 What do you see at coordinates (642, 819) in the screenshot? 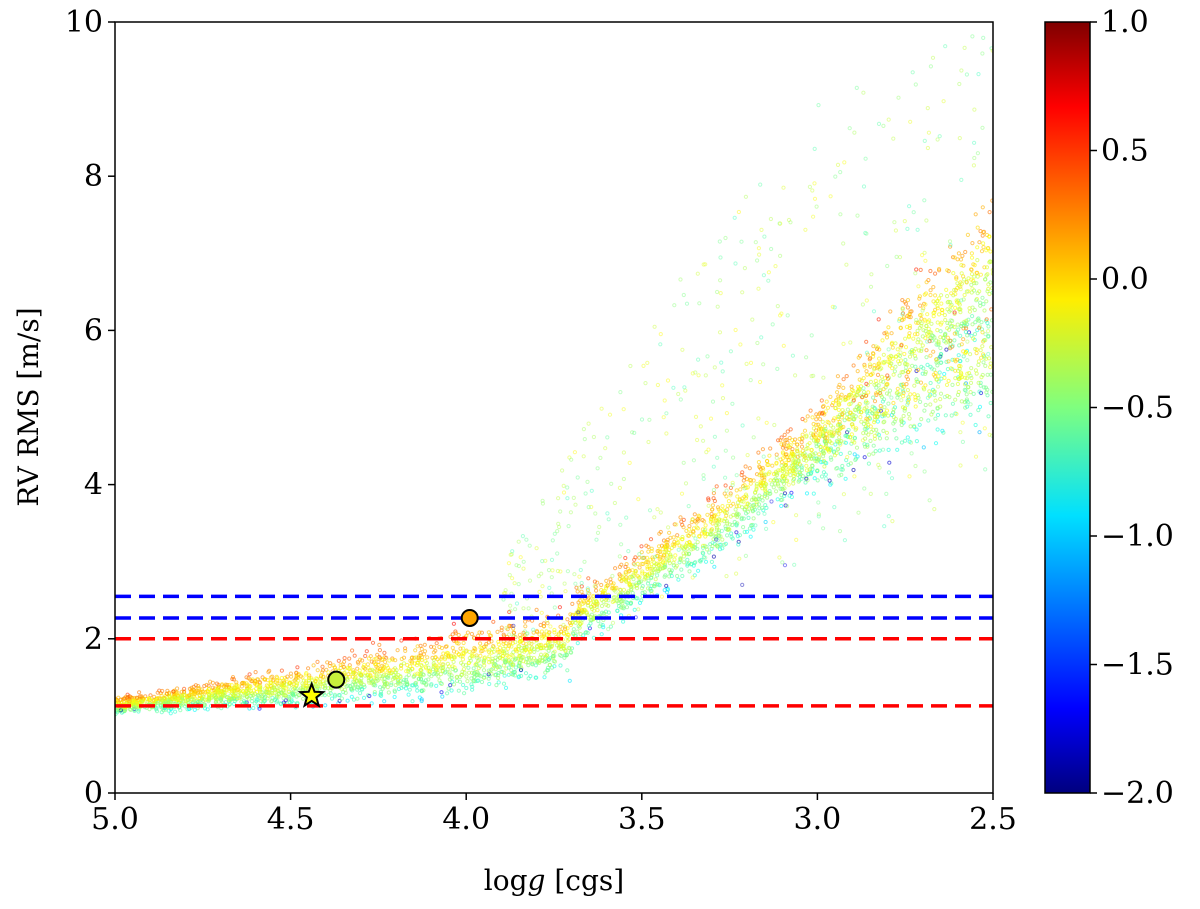
I see `x-tick-label: 3.5` at bounding box center [642, 819].